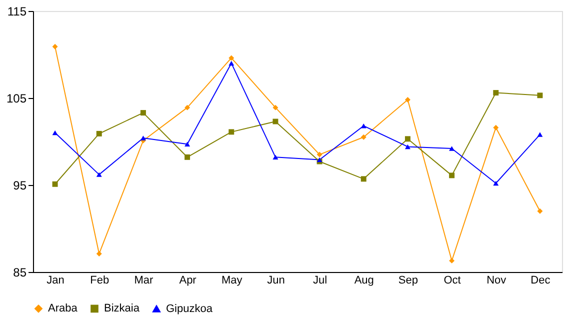  I want to click on legend-label: Araba, so click(63, 308).